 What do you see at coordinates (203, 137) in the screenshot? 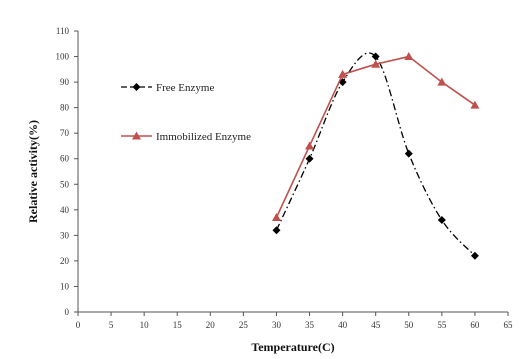
I see `legend-label: Immobilized Enzyme` at bounding box center [203, 137].